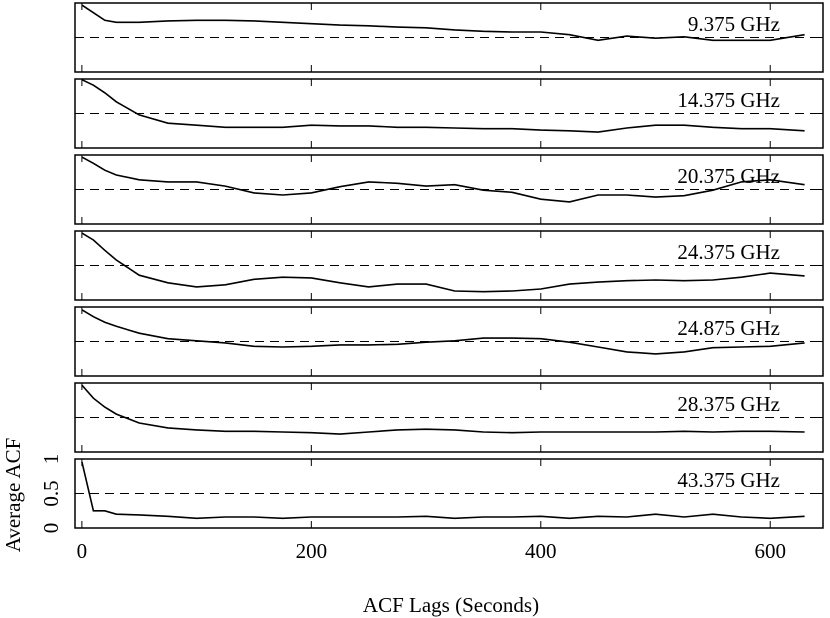 The width and height of the screenshot is (830, 618). I want to click on y-tick-label: 0.5, so click(51, 493).